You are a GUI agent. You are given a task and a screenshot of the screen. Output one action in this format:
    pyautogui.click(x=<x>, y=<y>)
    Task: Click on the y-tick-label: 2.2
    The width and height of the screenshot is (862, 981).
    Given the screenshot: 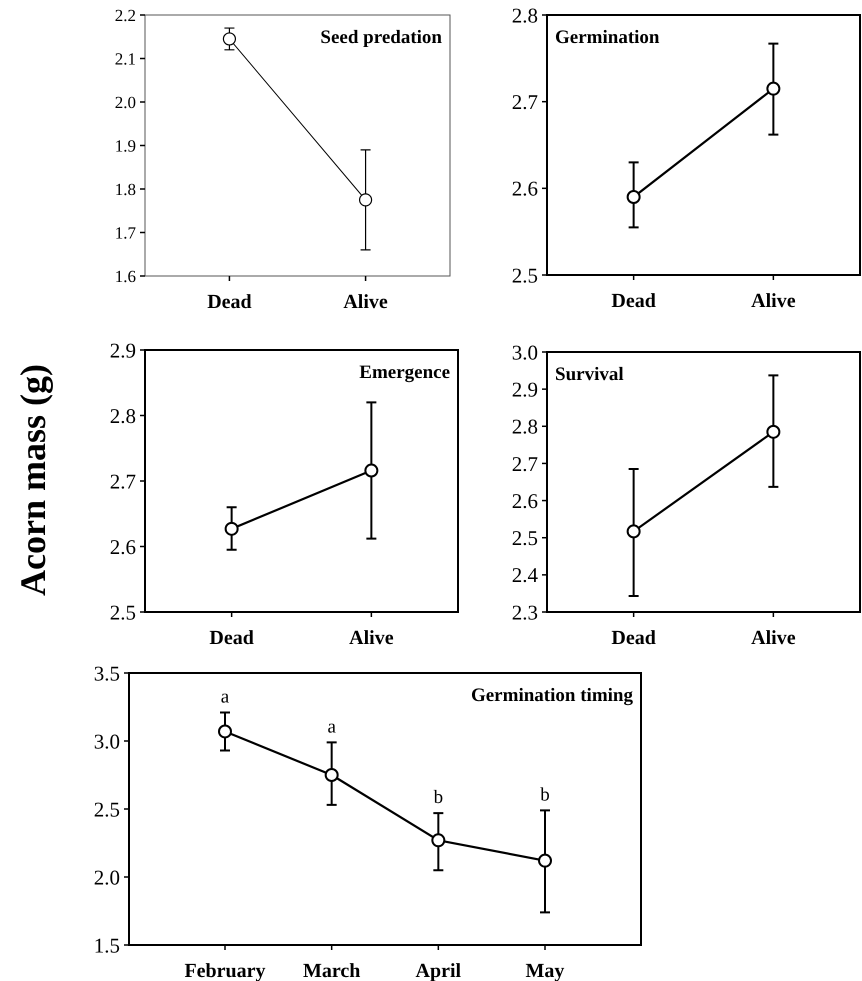 What is the action you would take?
    pyautogui.click(x=125, y=15)
    